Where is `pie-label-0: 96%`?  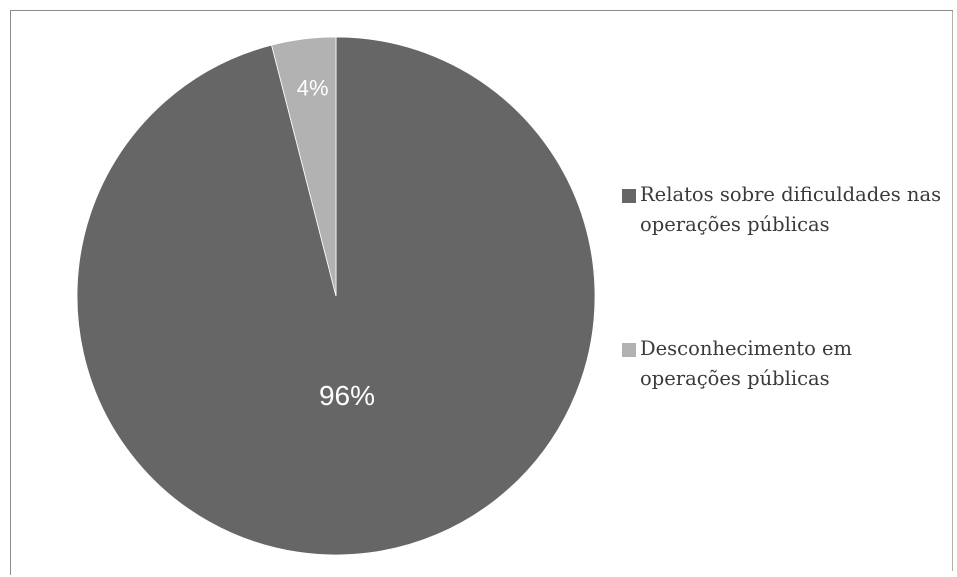 pie-label-0: 96% is located at coordinates (347, 395).